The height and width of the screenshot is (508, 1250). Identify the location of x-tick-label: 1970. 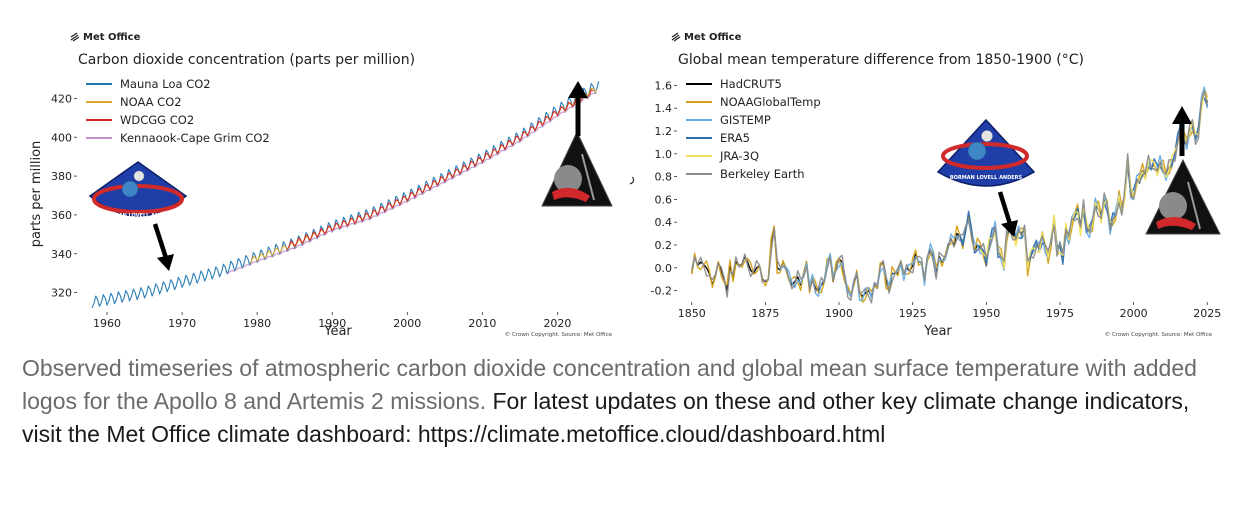
(182, 323).